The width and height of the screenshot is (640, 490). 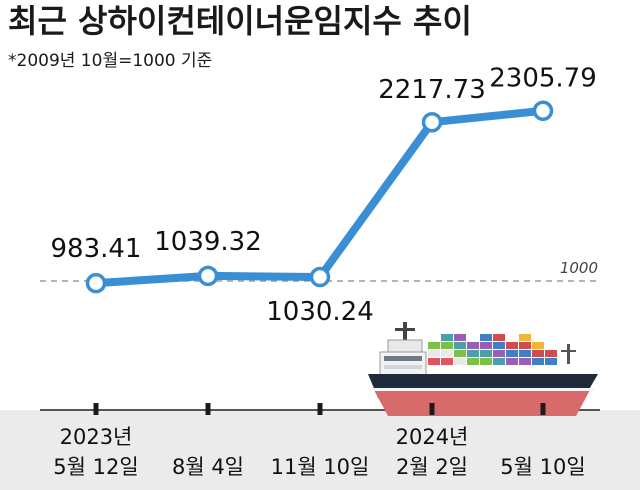 I want to click on x-tick-label-3-line-2: 11월 10일, so click(x=320, y=467).